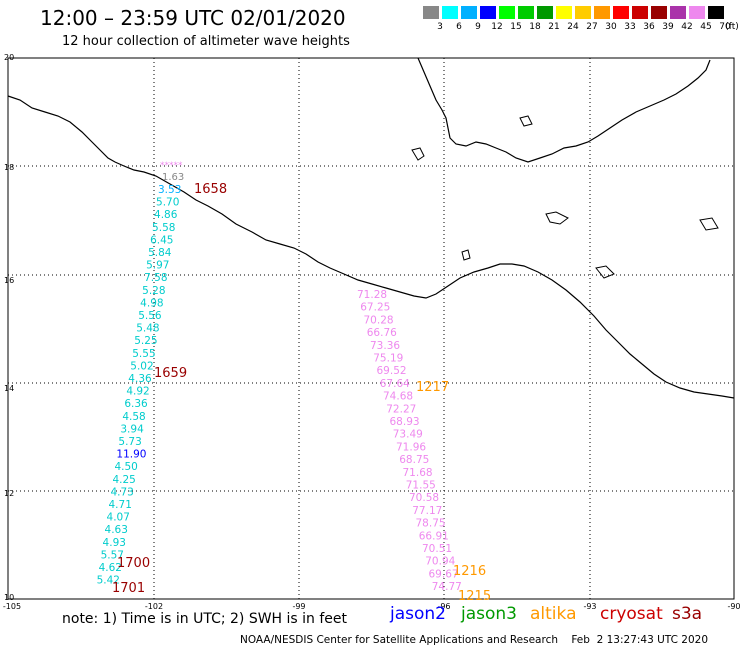 The width and height of the screenshot is (740, 650). What do you see at coordinates (169, 190) in the screenshot?
I see `track-value: 3.53` at bounding box center [169, 190].